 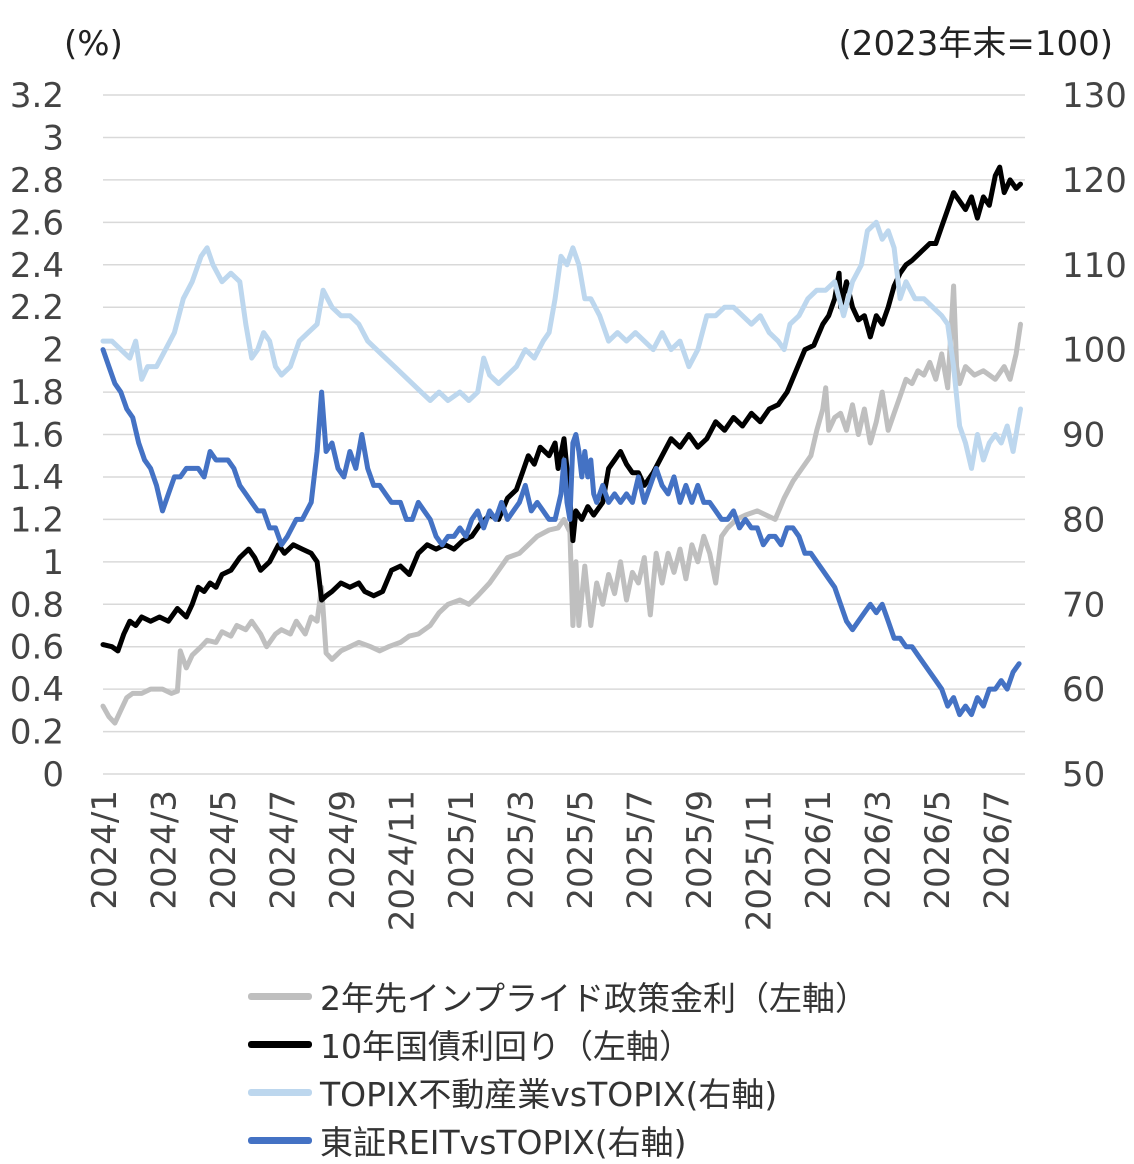 What do you see at coordinates (1094, 266) in the screenshot?
I see `y-right-tick-label: 110` at bounding box center [1094, 266].